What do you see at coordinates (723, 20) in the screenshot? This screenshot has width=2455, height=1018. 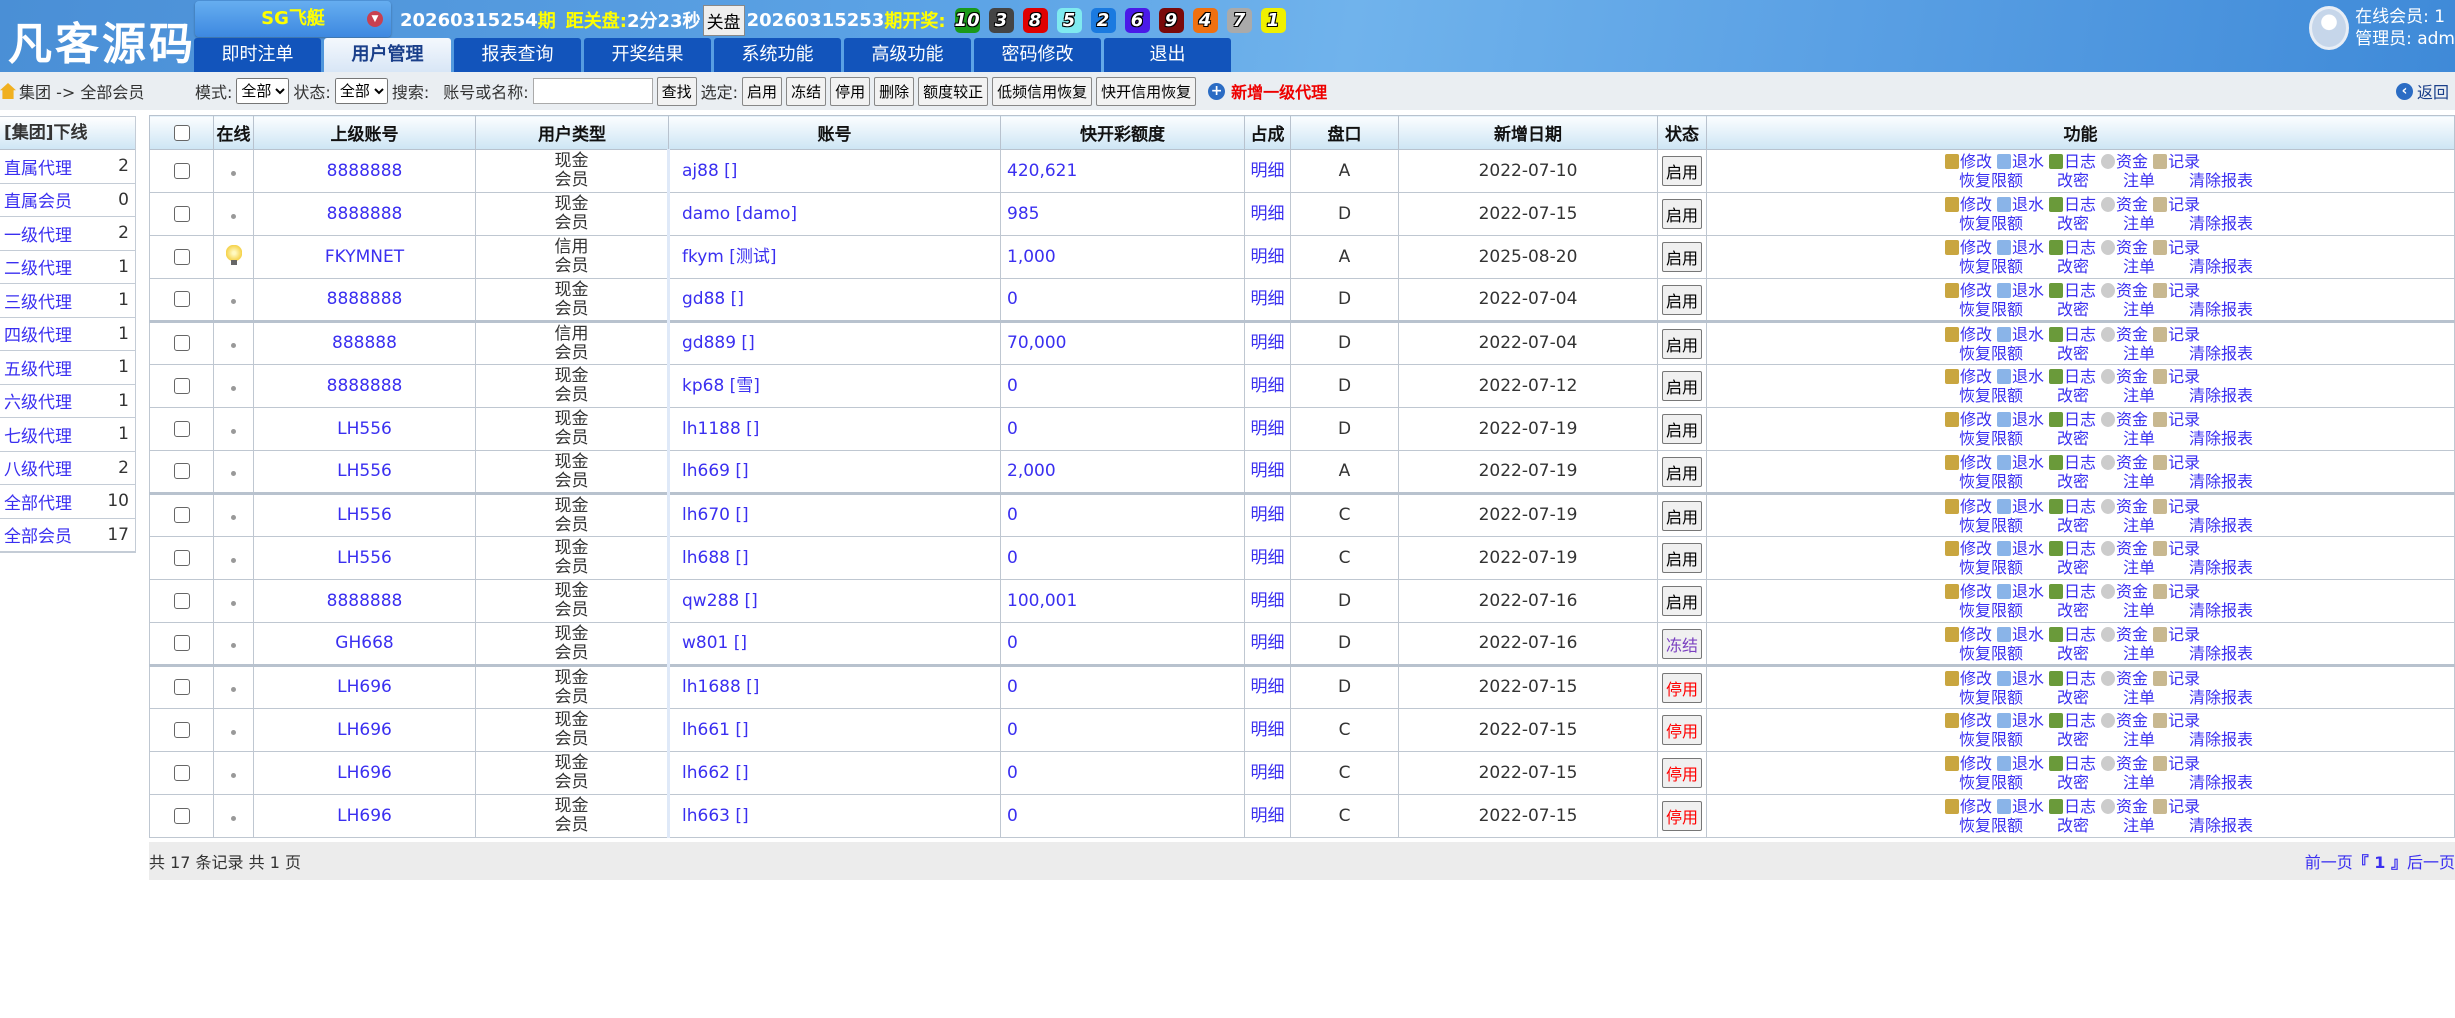 I see `close-market-button: 关盘` at bounding box center [723, 20].